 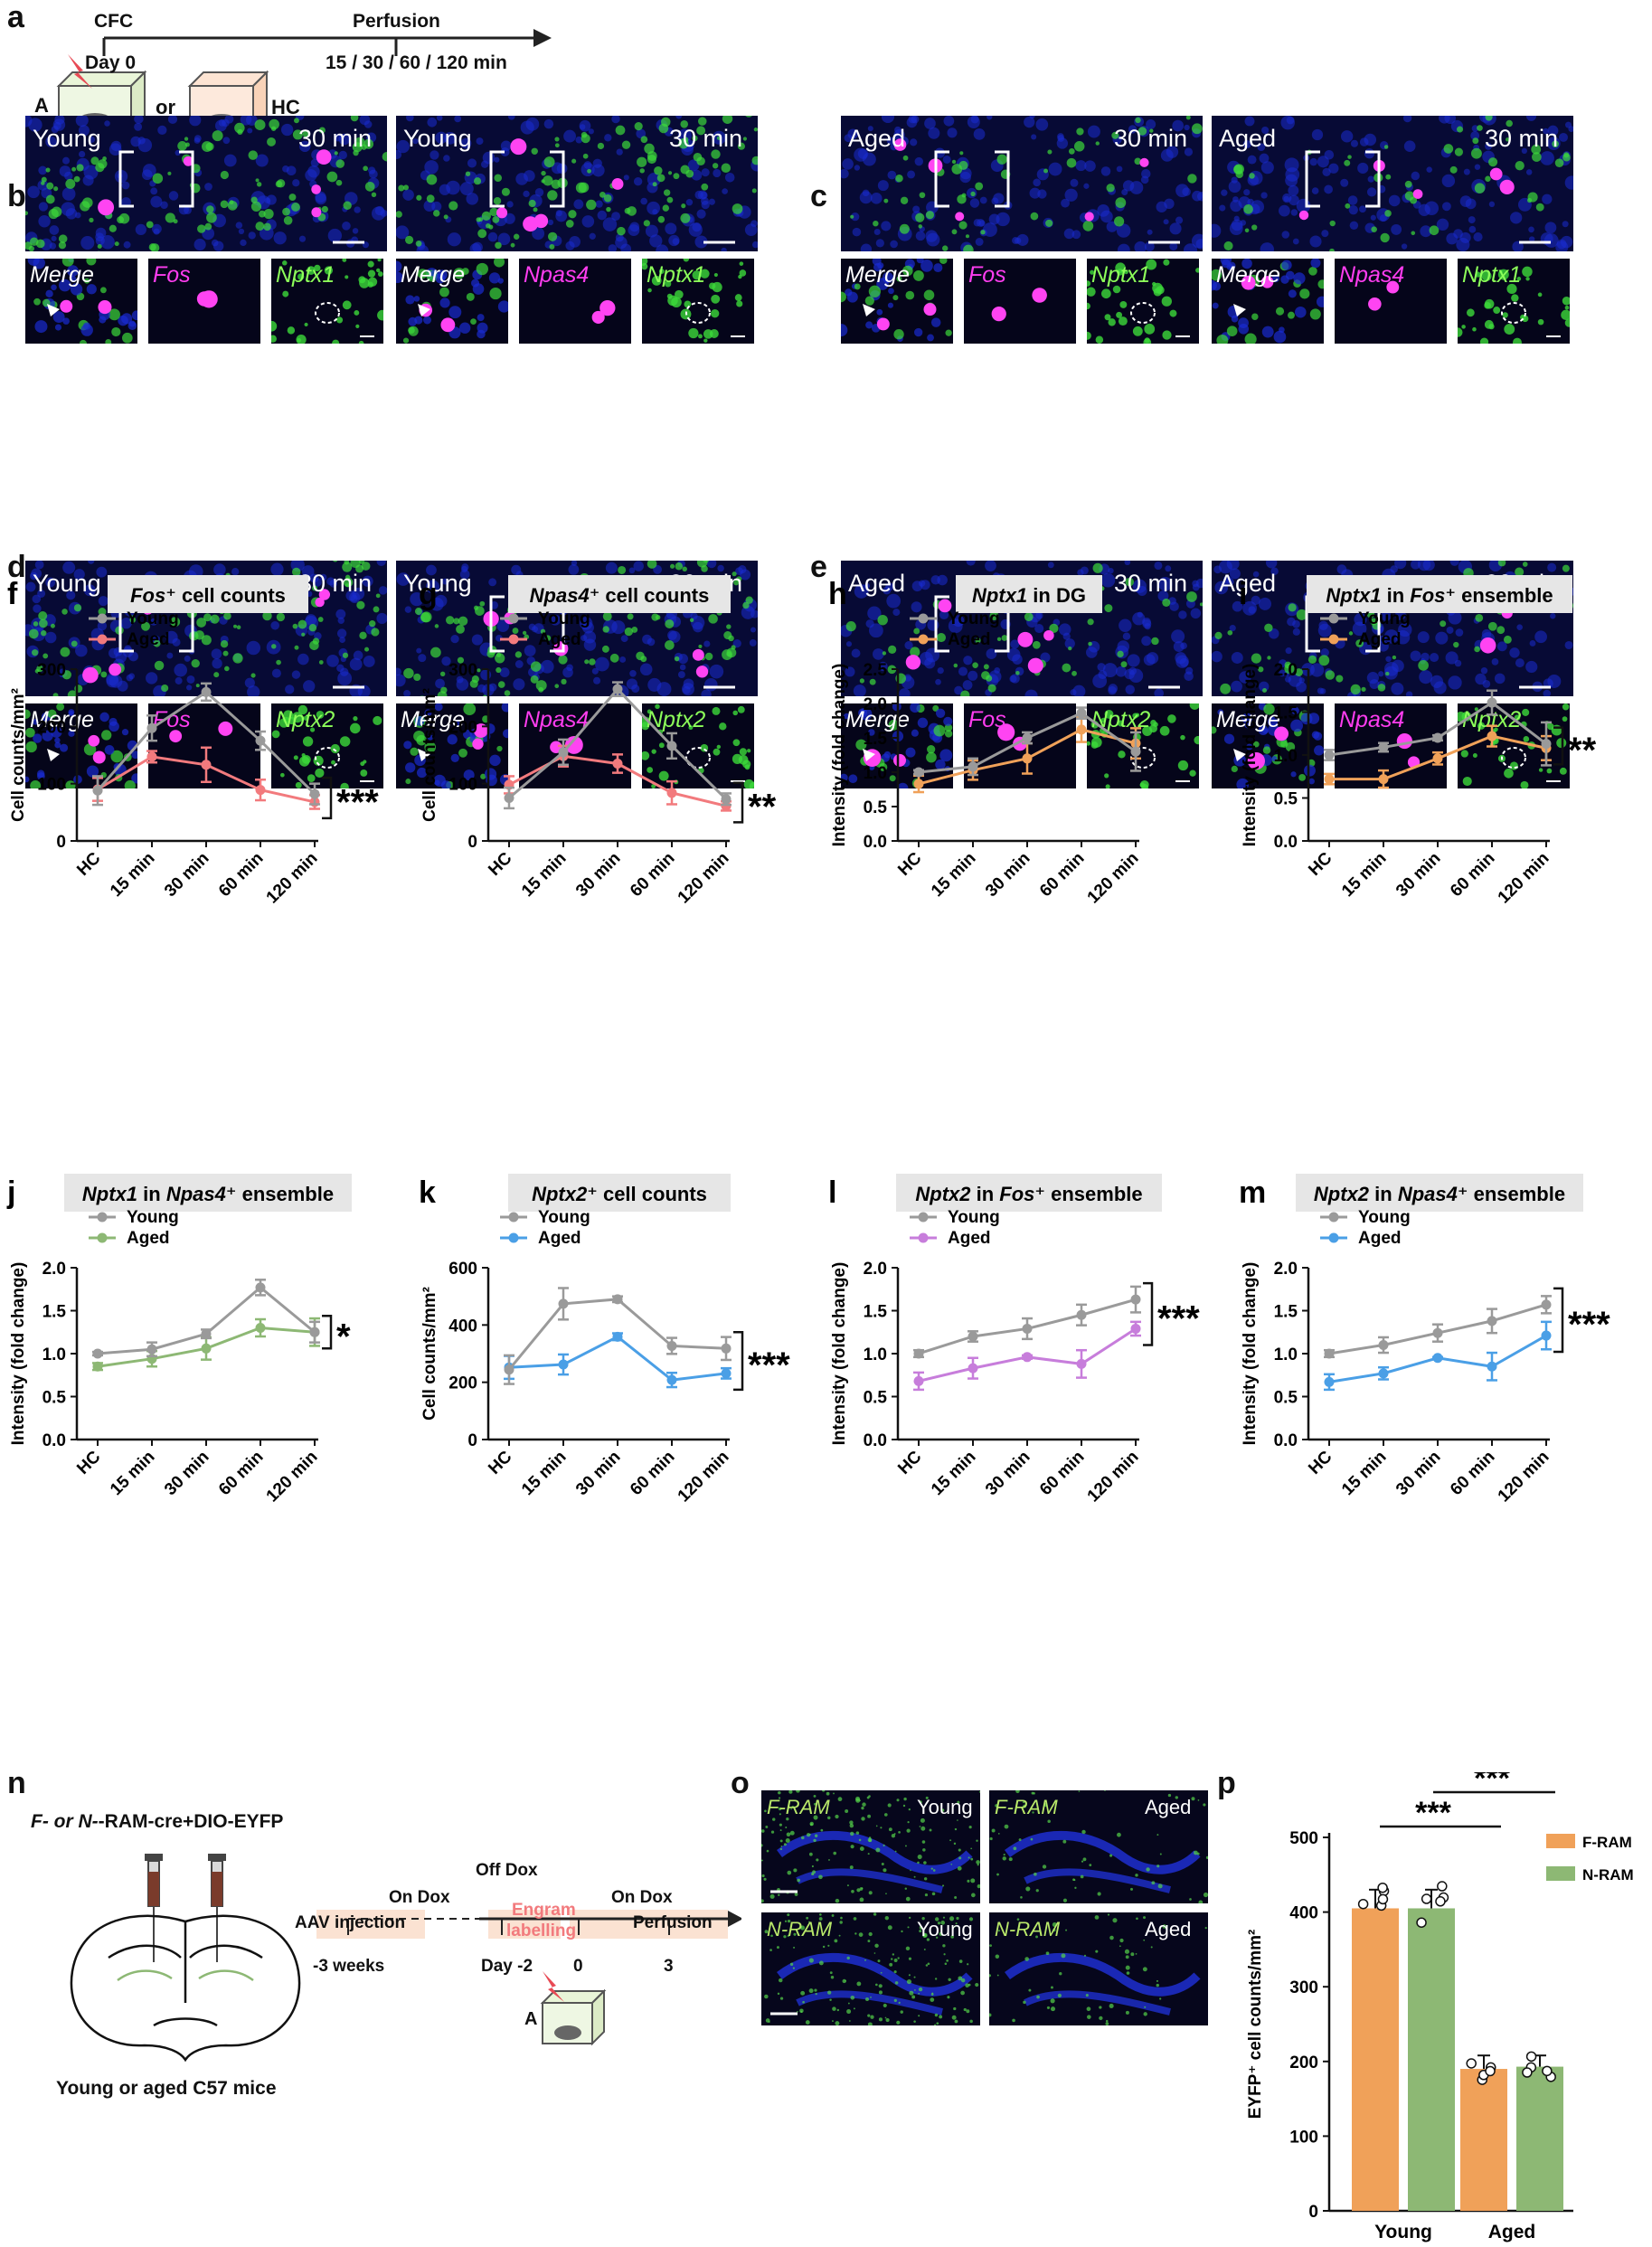 I want to click on x-tick-label: Young, so click(x=1403, y=2232).